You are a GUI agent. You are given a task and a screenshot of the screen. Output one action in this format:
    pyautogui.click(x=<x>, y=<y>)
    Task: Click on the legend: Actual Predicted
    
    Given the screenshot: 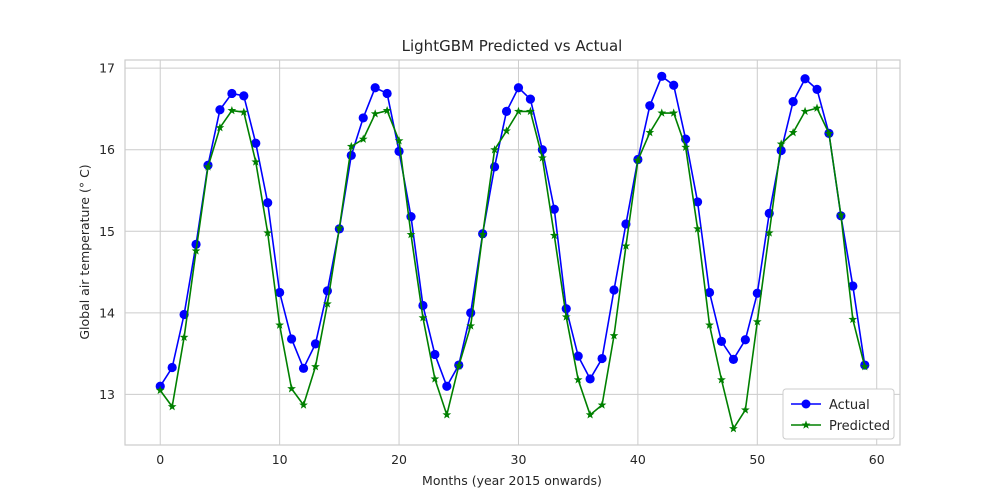 What is the action you would take?
    pyautogui.click(x=838, y=414)
    